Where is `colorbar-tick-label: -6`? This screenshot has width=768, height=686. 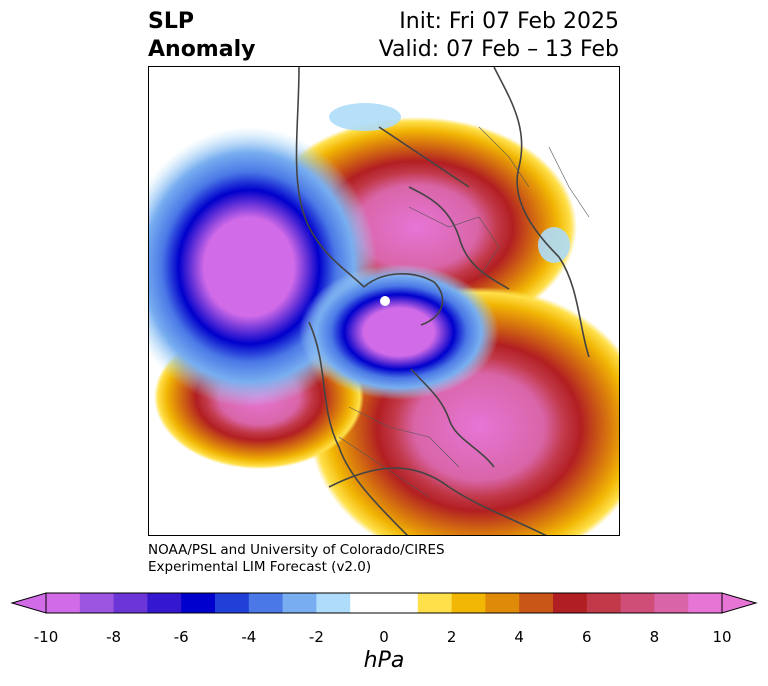 colorbar-tick-label: -6 is located at coordinates (181, 637).